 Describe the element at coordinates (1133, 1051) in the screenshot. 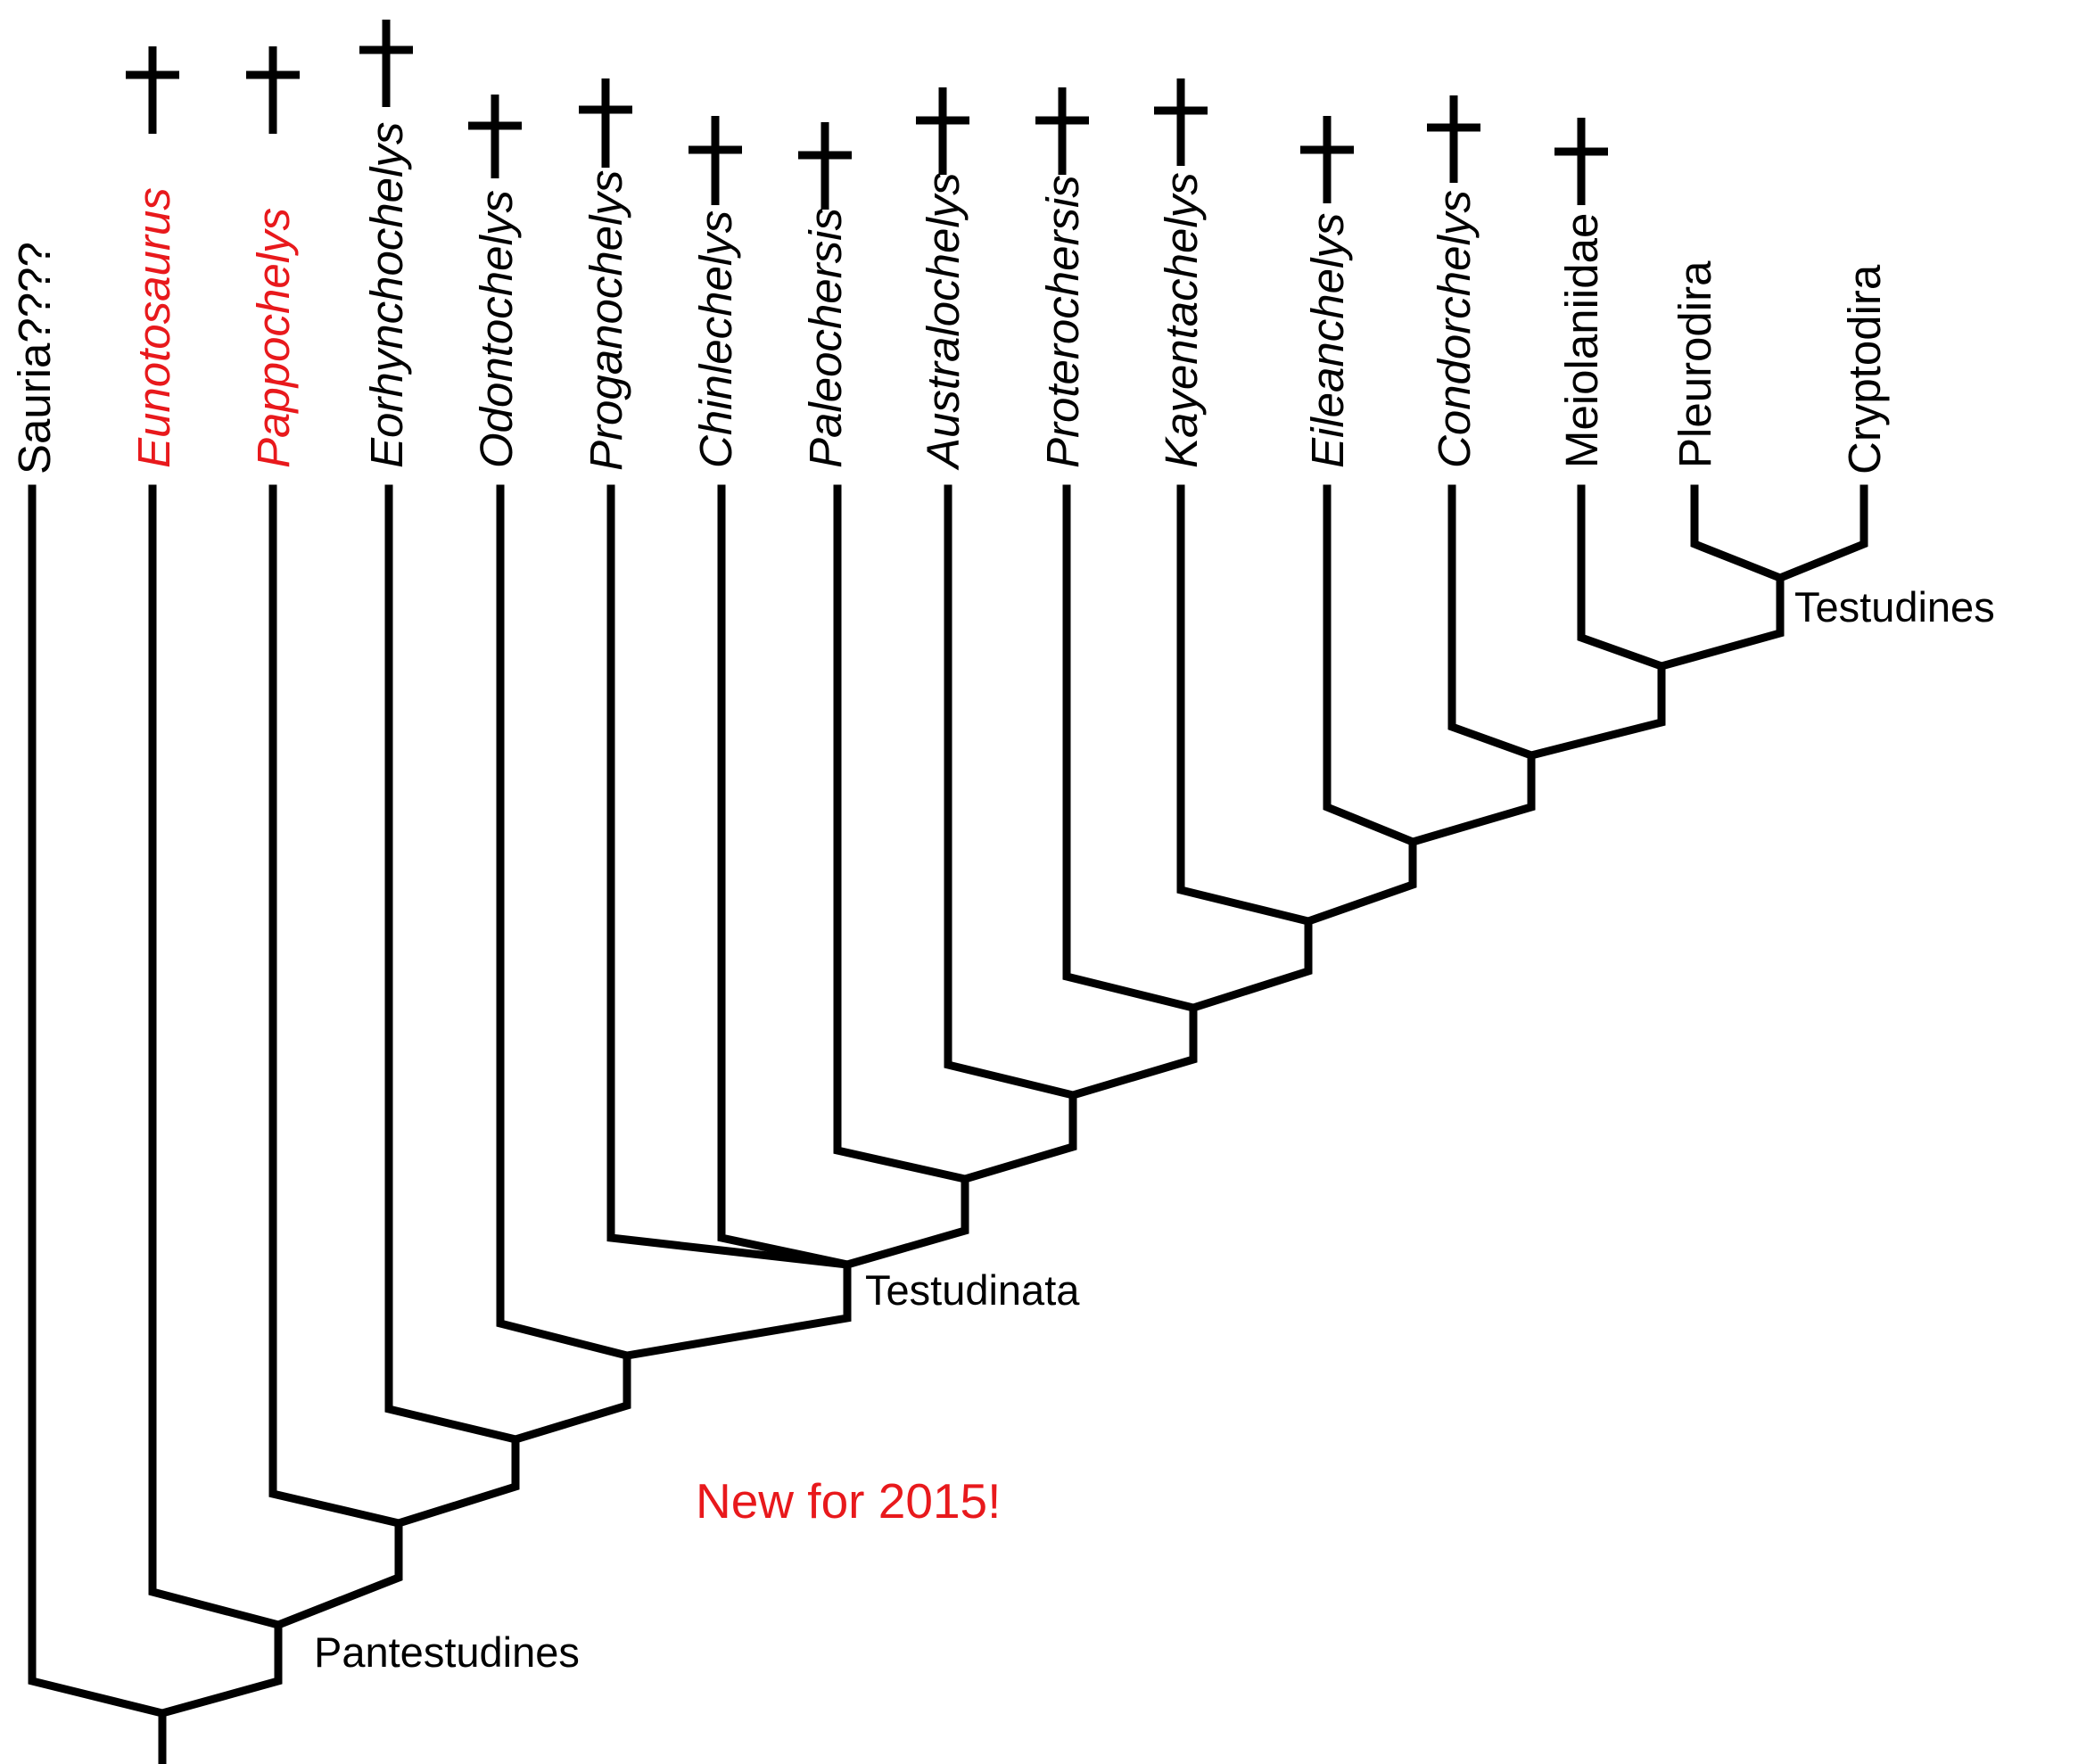

I see `stem-proterochersis-node` at that location.